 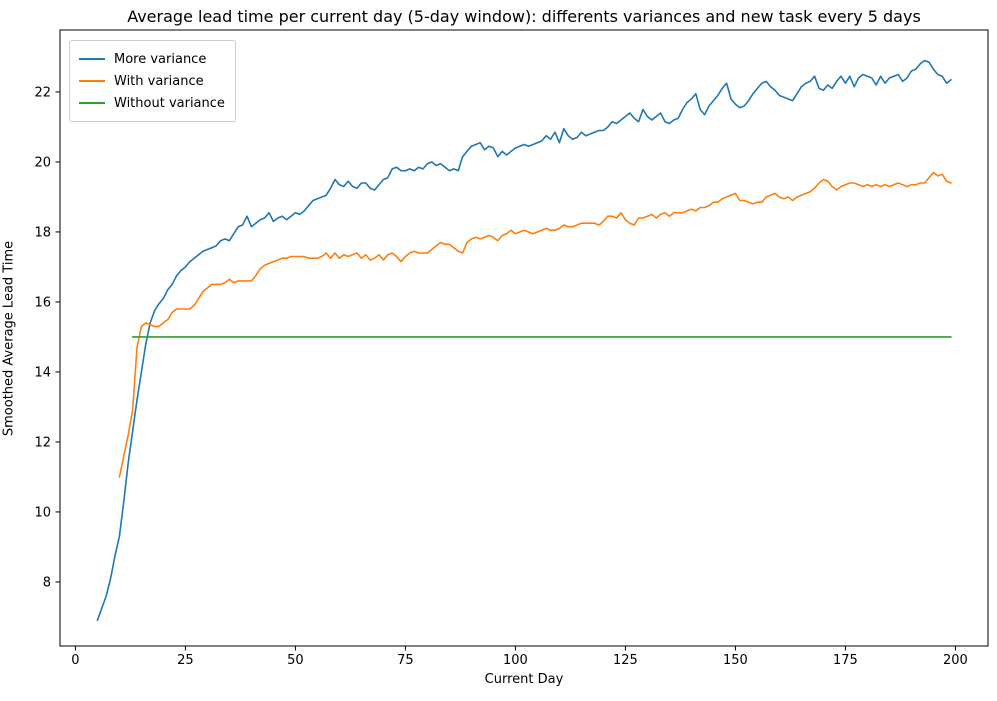 What do you see at coordinates (42, 232) in the screenshot?
I see `y-tick-label: 18` at bounding box center [42, 232].